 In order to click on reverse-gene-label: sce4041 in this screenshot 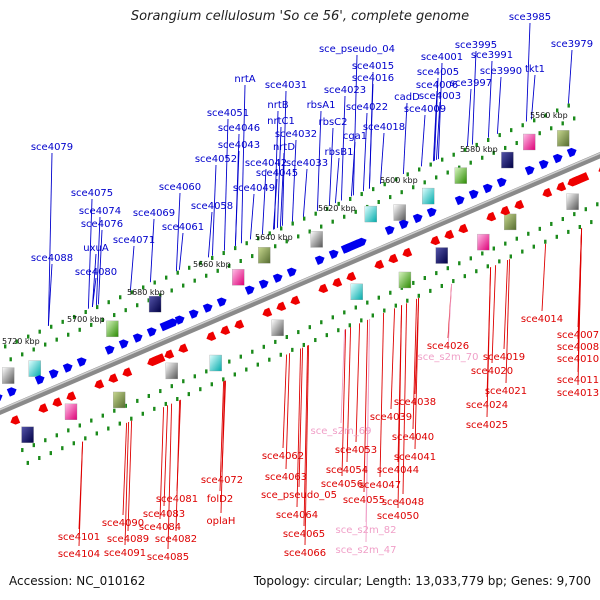, I will do `click(415, 457)`.